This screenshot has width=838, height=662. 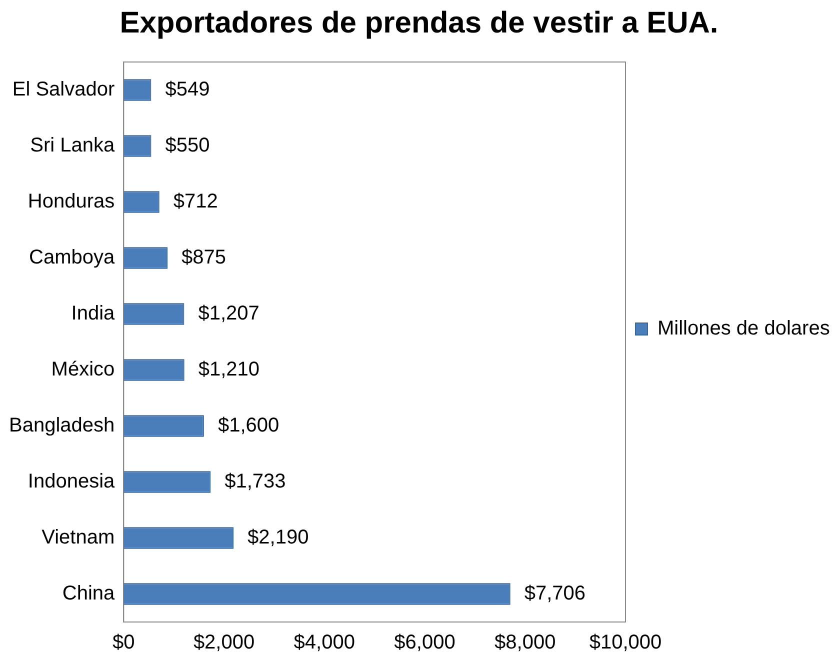 What do you see at coordinates (419, 23) in the screenshot?
I see `chart-title: Exportadores de prendas de vestir a EUA.` at bounding box center [419, 23].